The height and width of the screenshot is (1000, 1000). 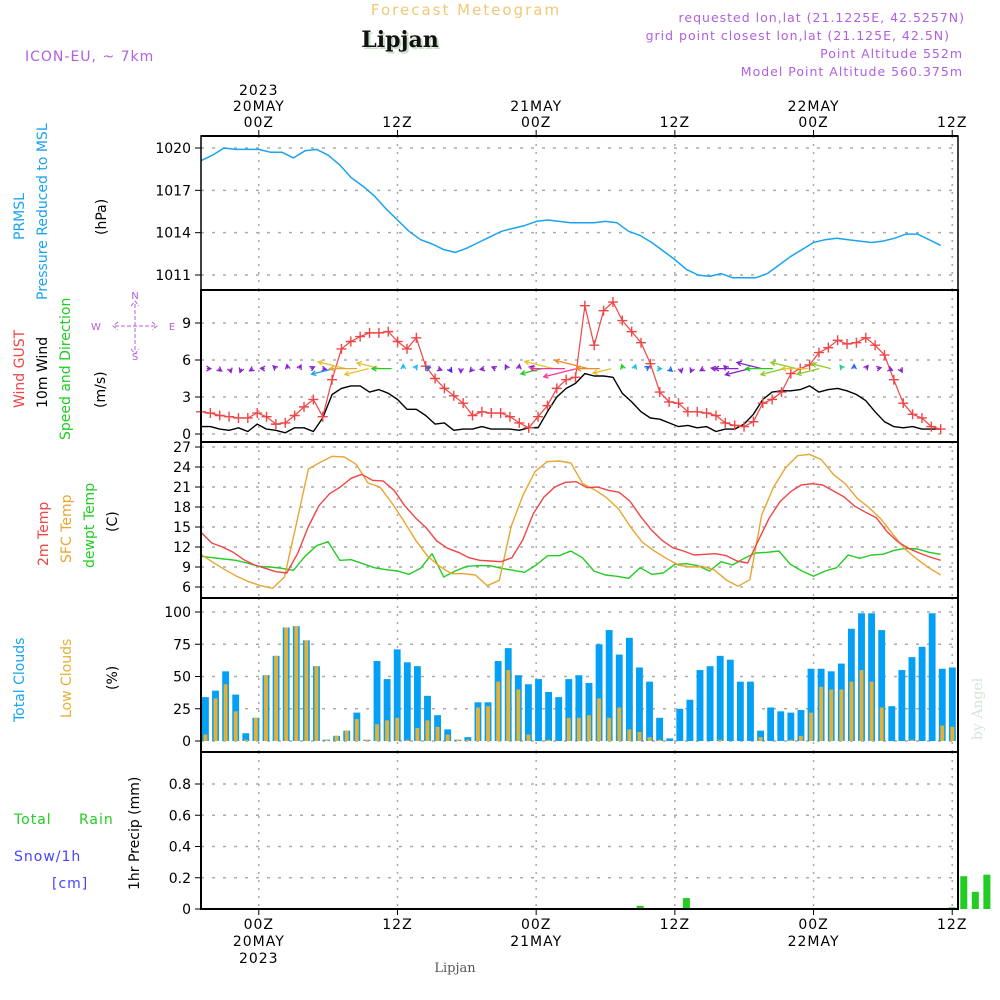 What do you see at coordinates (579, 213) in the screenshot?
I see `panel-frame` at bounding box center [579, 213].